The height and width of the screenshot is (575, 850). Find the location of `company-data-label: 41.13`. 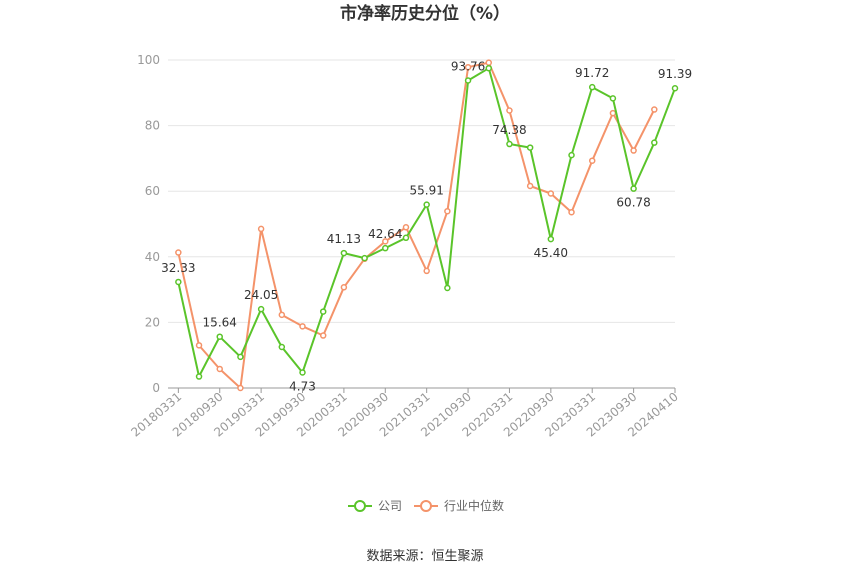

company-data-label: 41.13 is located at coordinates (344, 239).